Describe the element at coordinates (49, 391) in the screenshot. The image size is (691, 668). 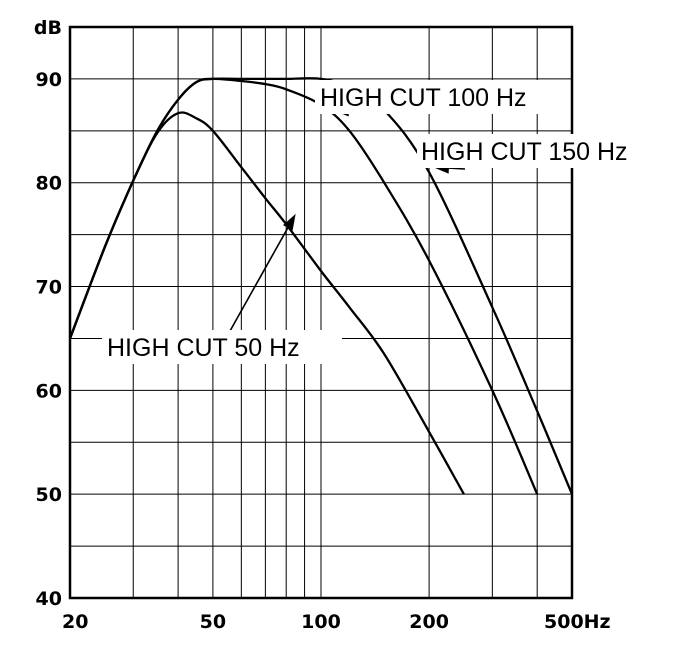
I see `y-tick-label: 60` at that location.